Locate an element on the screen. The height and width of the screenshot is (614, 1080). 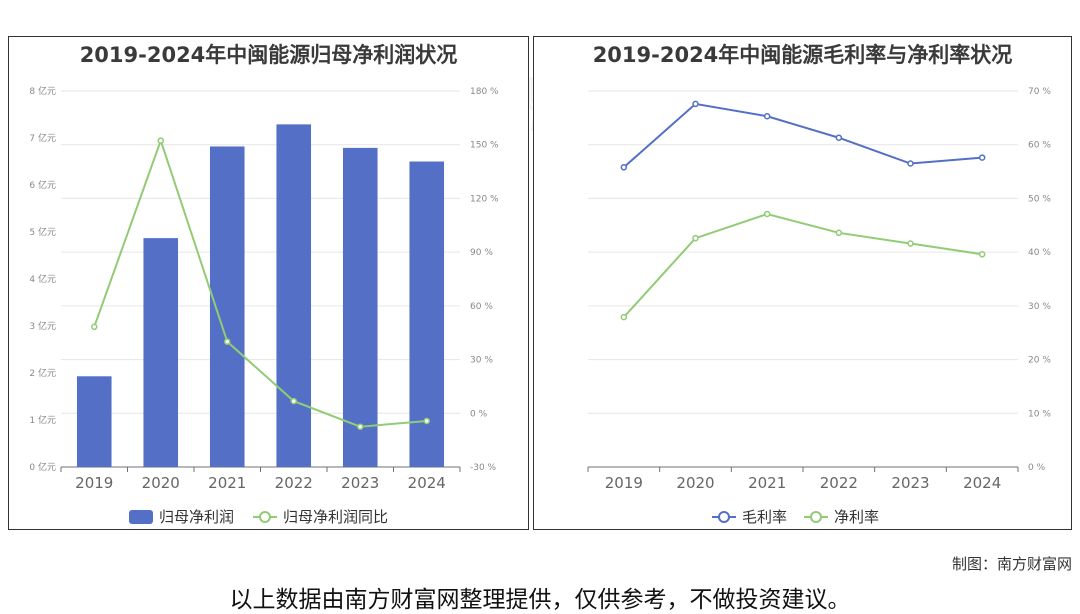
y-left-tick-label: 3 亿元 is located at coordinates (42, 326).